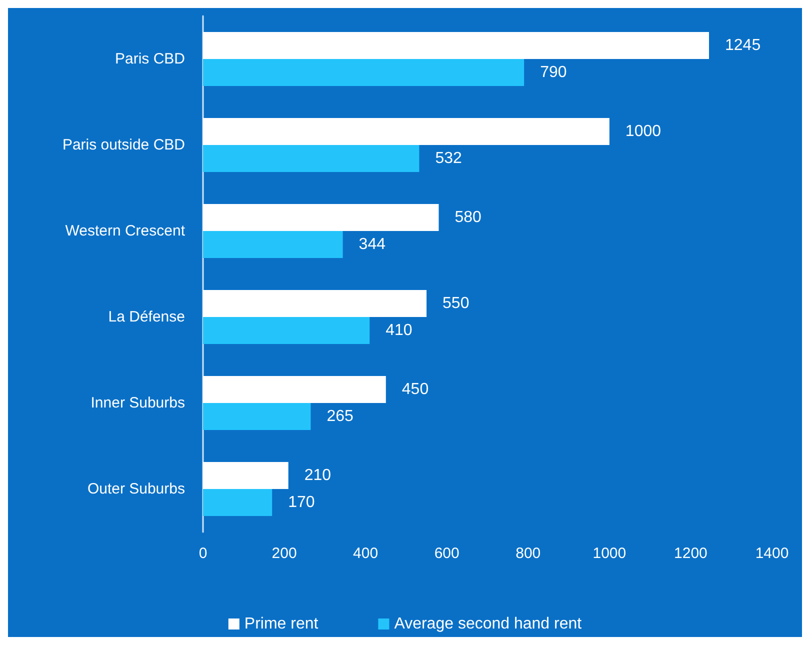 The height and width of the screenshot is (645, 810). I want to click on data-label: 790, so click(553, 72).